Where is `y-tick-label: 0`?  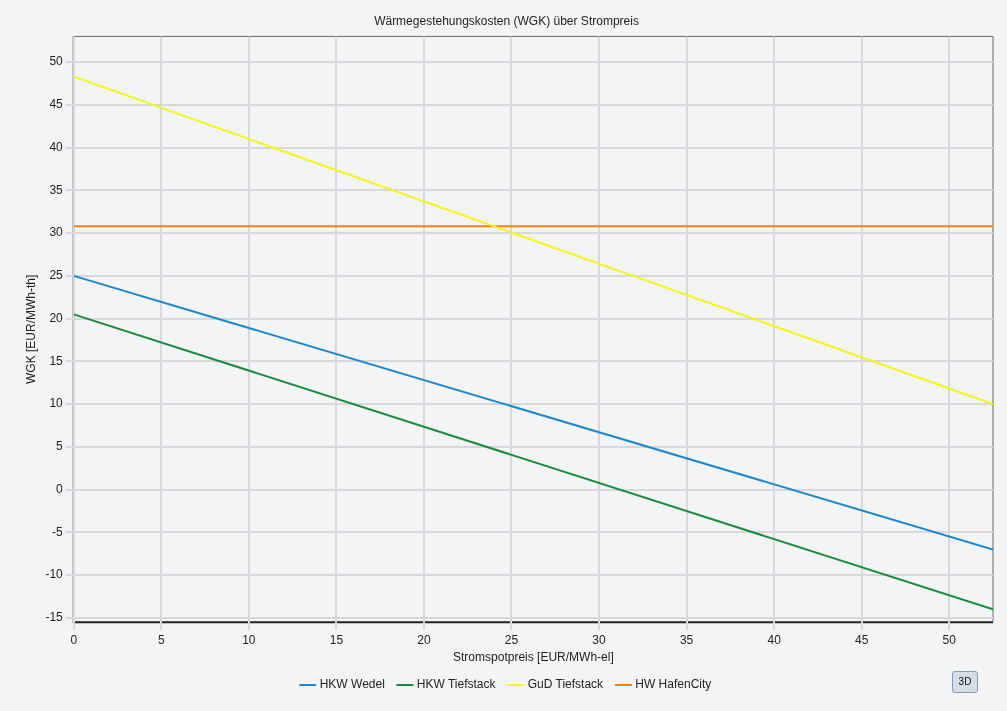 y-tick-label: 0 is located at coordinates (60, 488).